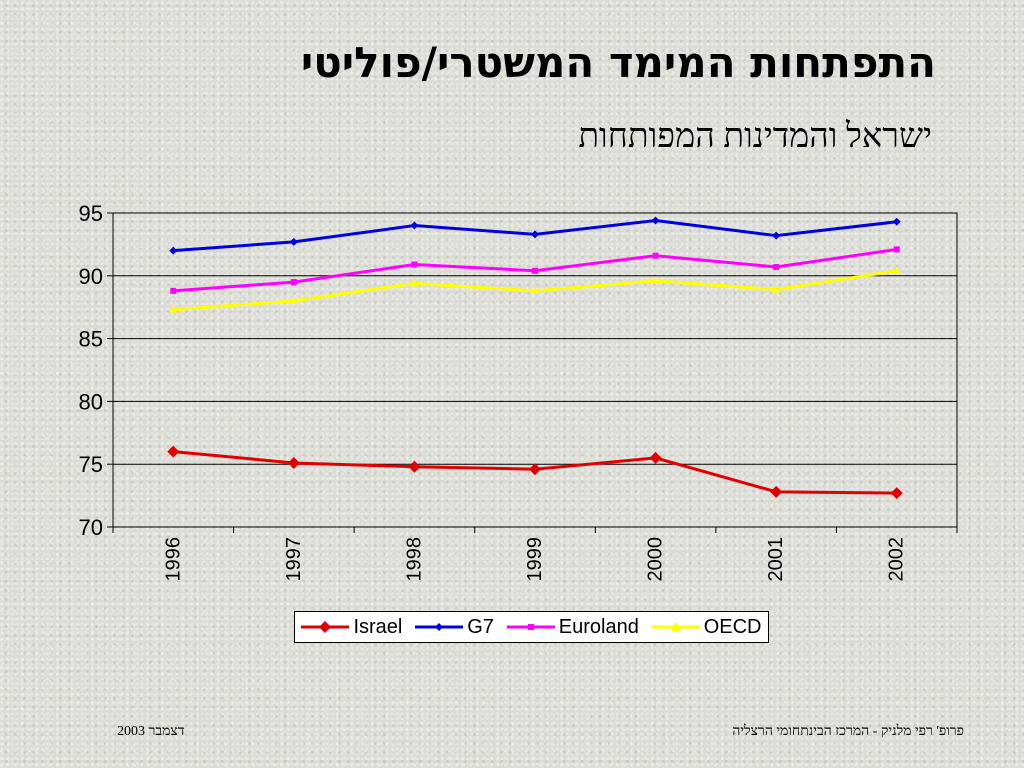 The width and height of the screenshot is (1024, 768). I want to click on x-axis-ticks: 1996 1997 1998 1999 2000 2001 2002, so click(535, 554).